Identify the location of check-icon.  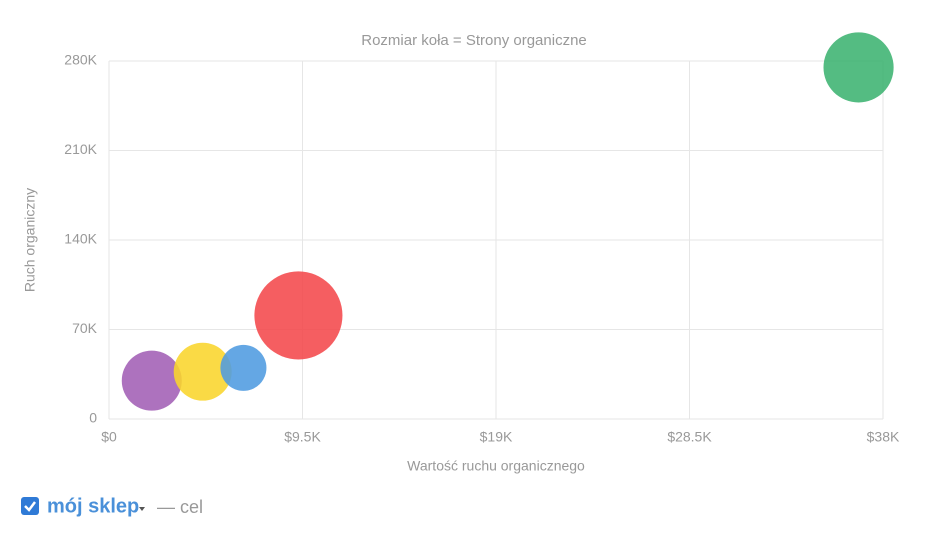
(30, 506).